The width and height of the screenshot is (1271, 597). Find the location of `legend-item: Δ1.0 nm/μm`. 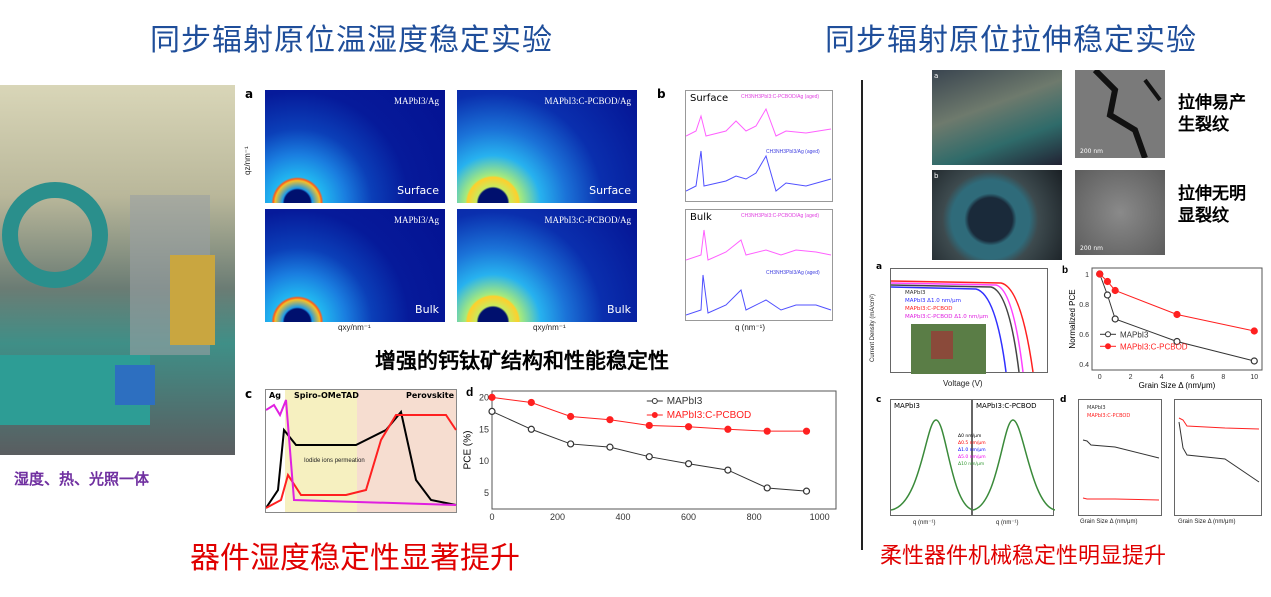

legend-item: Δ1.0 nm/μm is located at coordinates (972, 450).